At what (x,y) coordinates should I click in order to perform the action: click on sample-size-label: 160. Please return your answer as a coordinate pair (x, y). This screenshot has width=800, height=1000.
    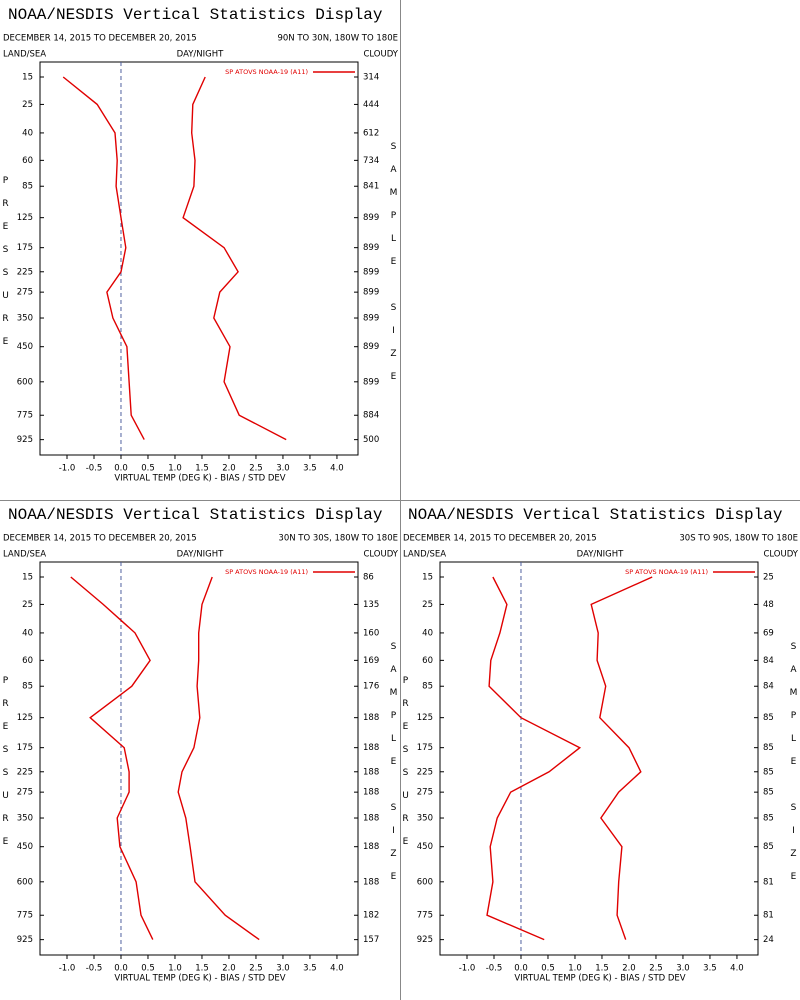
    Looking at the image, I should click on (371, 633).